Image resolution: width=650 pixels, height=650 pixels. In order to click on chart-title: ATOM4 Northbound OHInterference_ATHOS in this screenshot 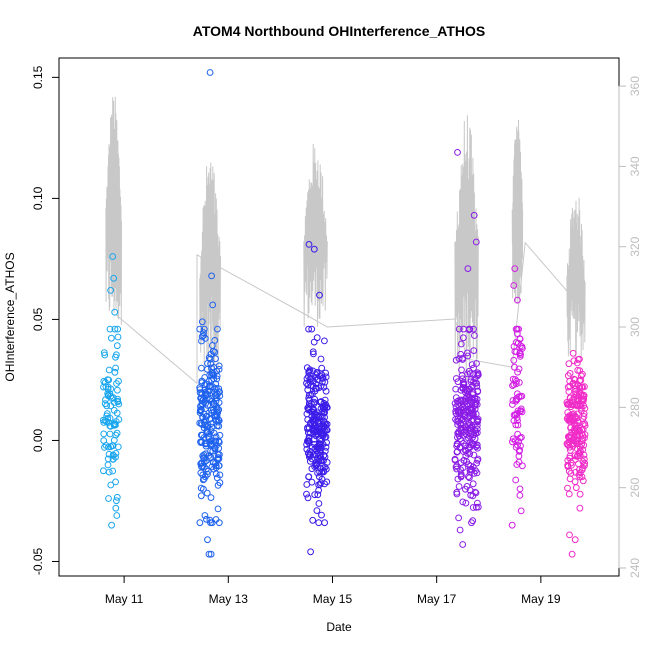, I will do `click(339, 31)`.